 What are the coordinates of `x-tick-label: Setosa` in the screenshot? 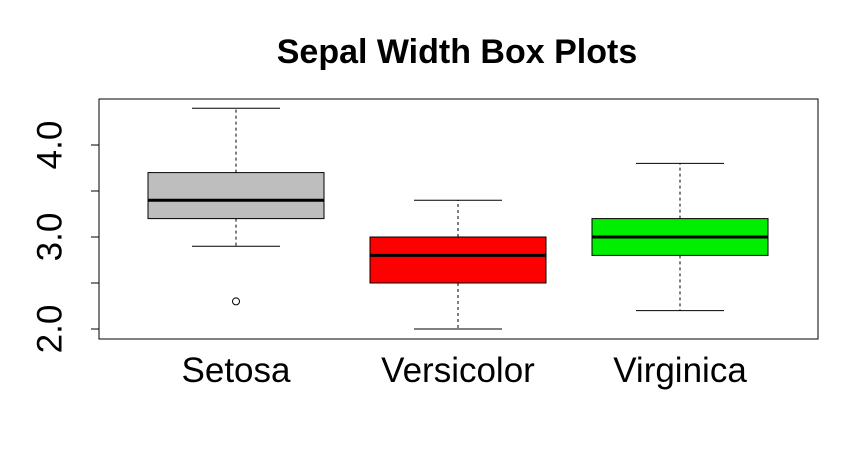 It's located at (236, 370).